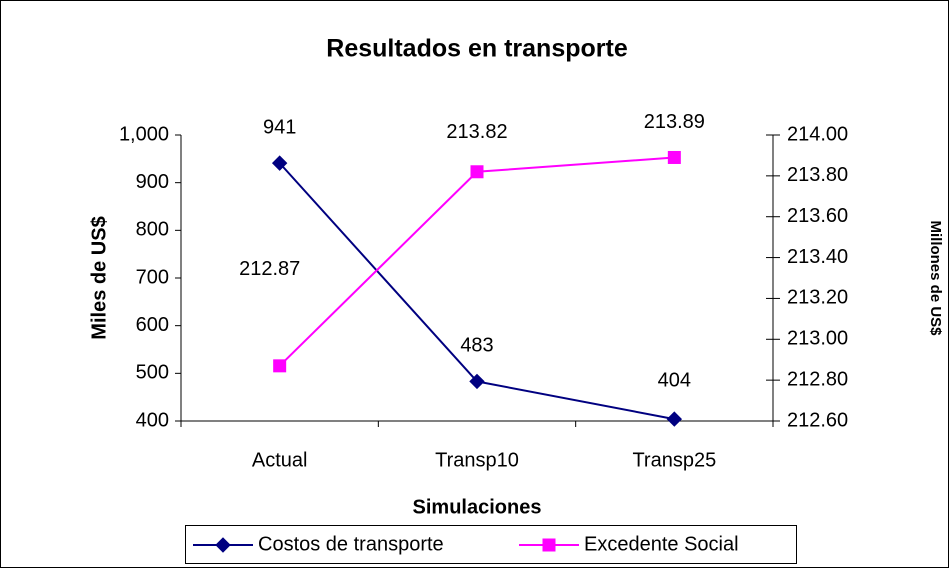 Image resolution: width=950 pixels, height=569 pixels. I want to click on data-label: 941, so click(279, 127).